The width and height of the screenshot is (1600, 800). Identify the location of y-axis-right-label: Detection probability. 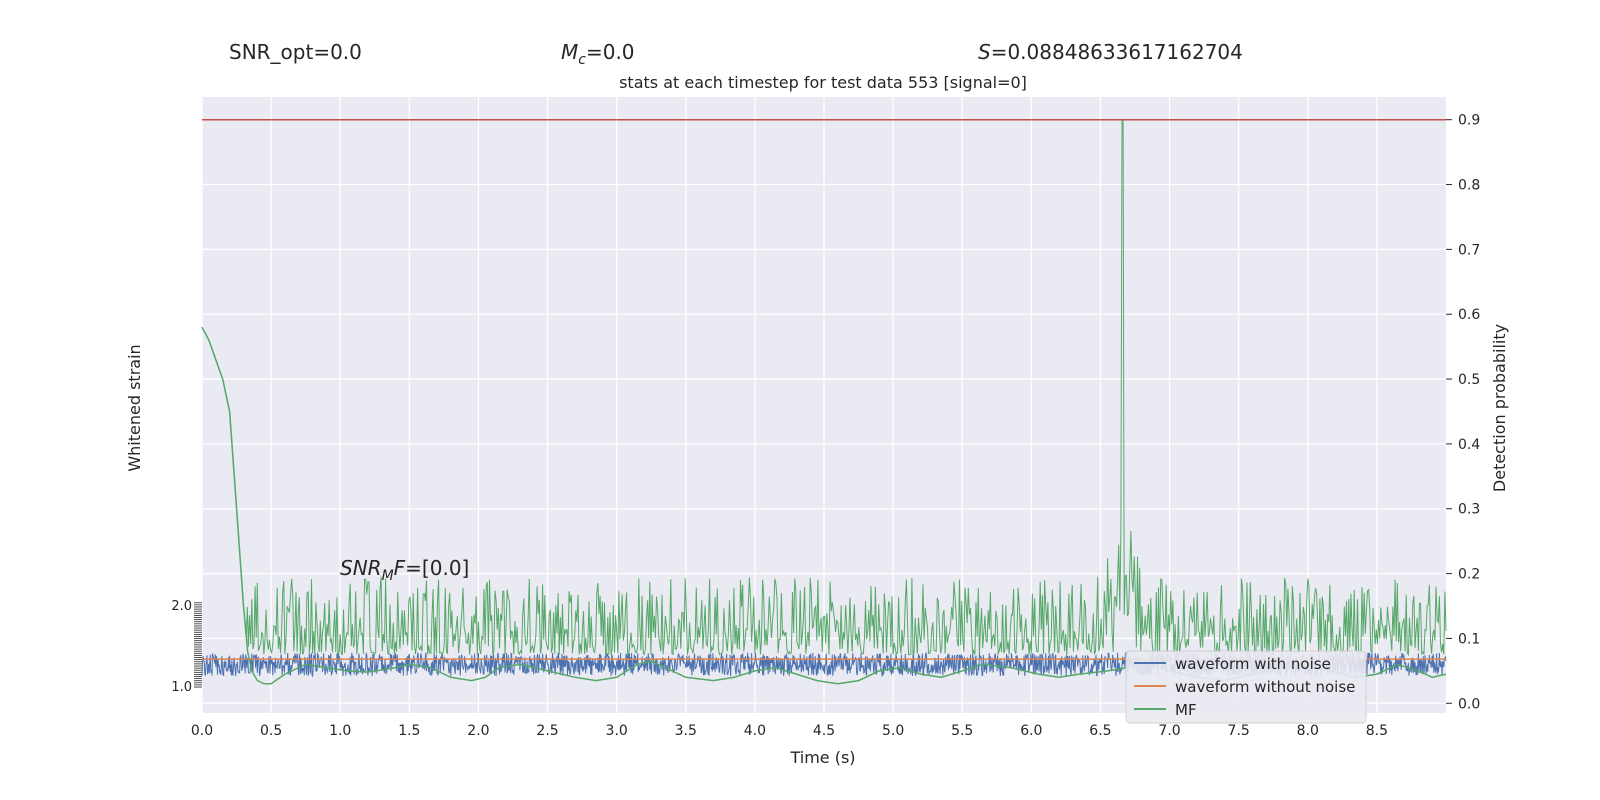
(1499, 408).